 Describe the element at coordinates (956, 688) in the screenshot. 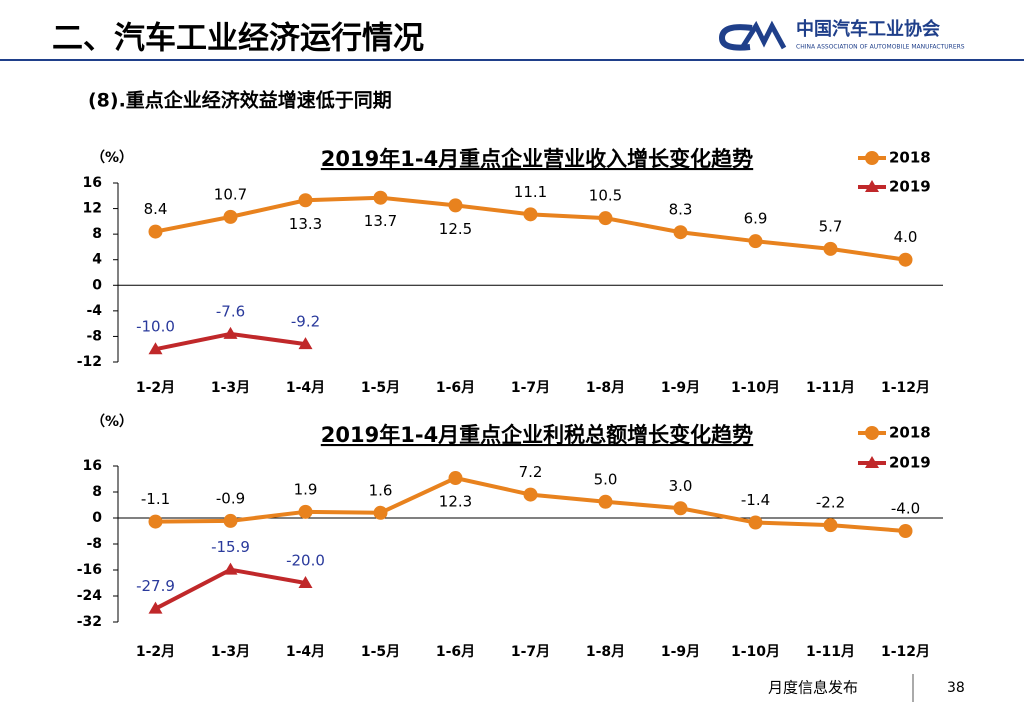

I see `page-number: 38` at that location.